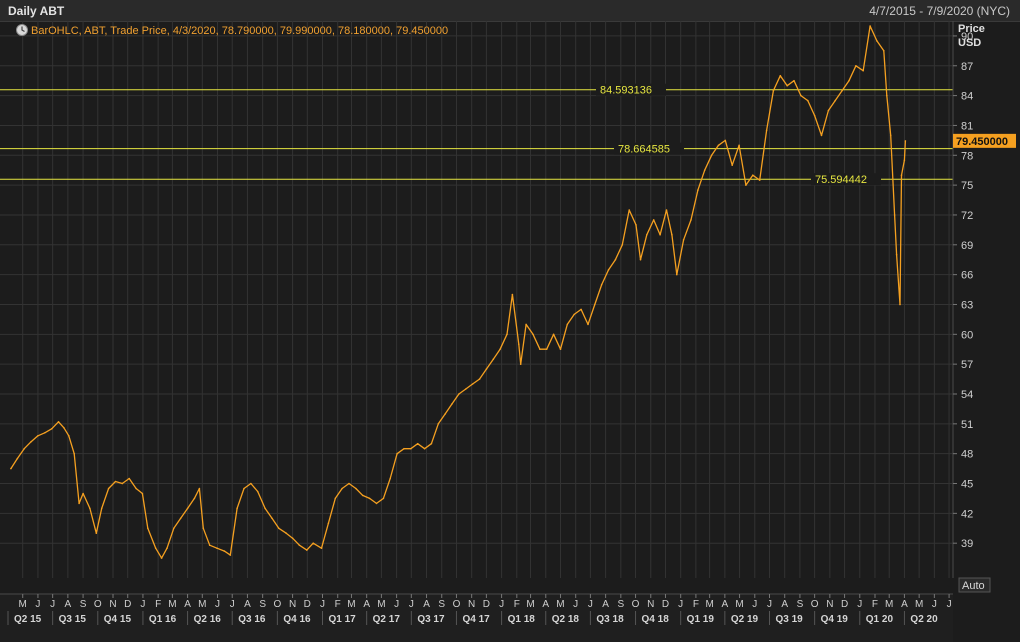 The image size is (1020, 642). Describe the element at coordinates (967, 395) in the screenshot. I see `price-tick-label: 54` at that location.